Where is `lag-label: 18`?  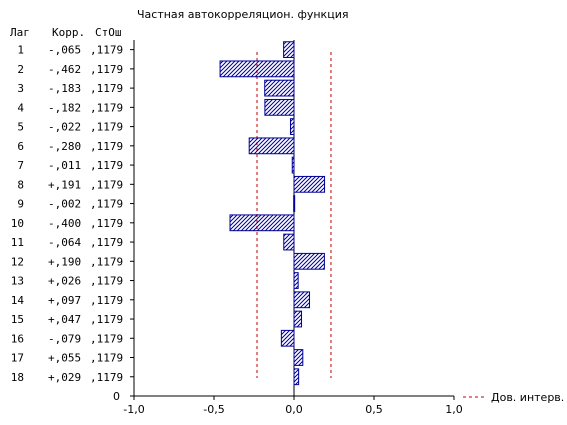 lag-label: 18 is located at coordinates (17, 377).